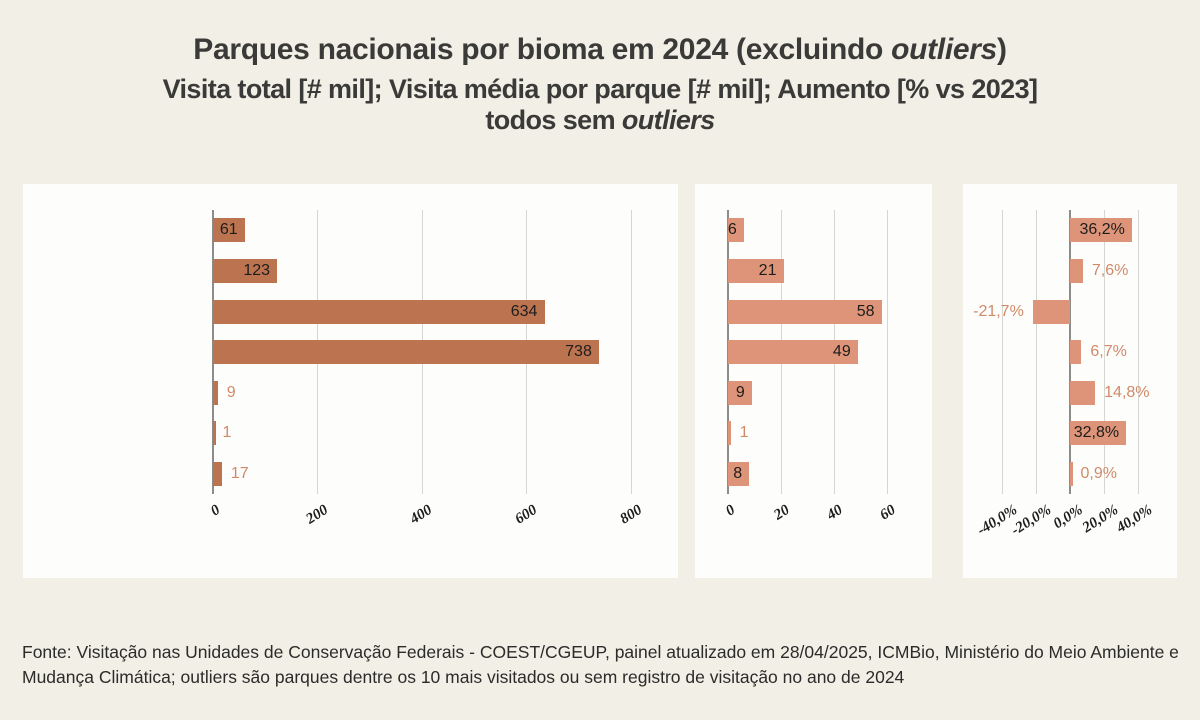 This screenshot has height=720, width=1200. I want to click on subtitle-line-2-italic: outliers, so click(668, 120).